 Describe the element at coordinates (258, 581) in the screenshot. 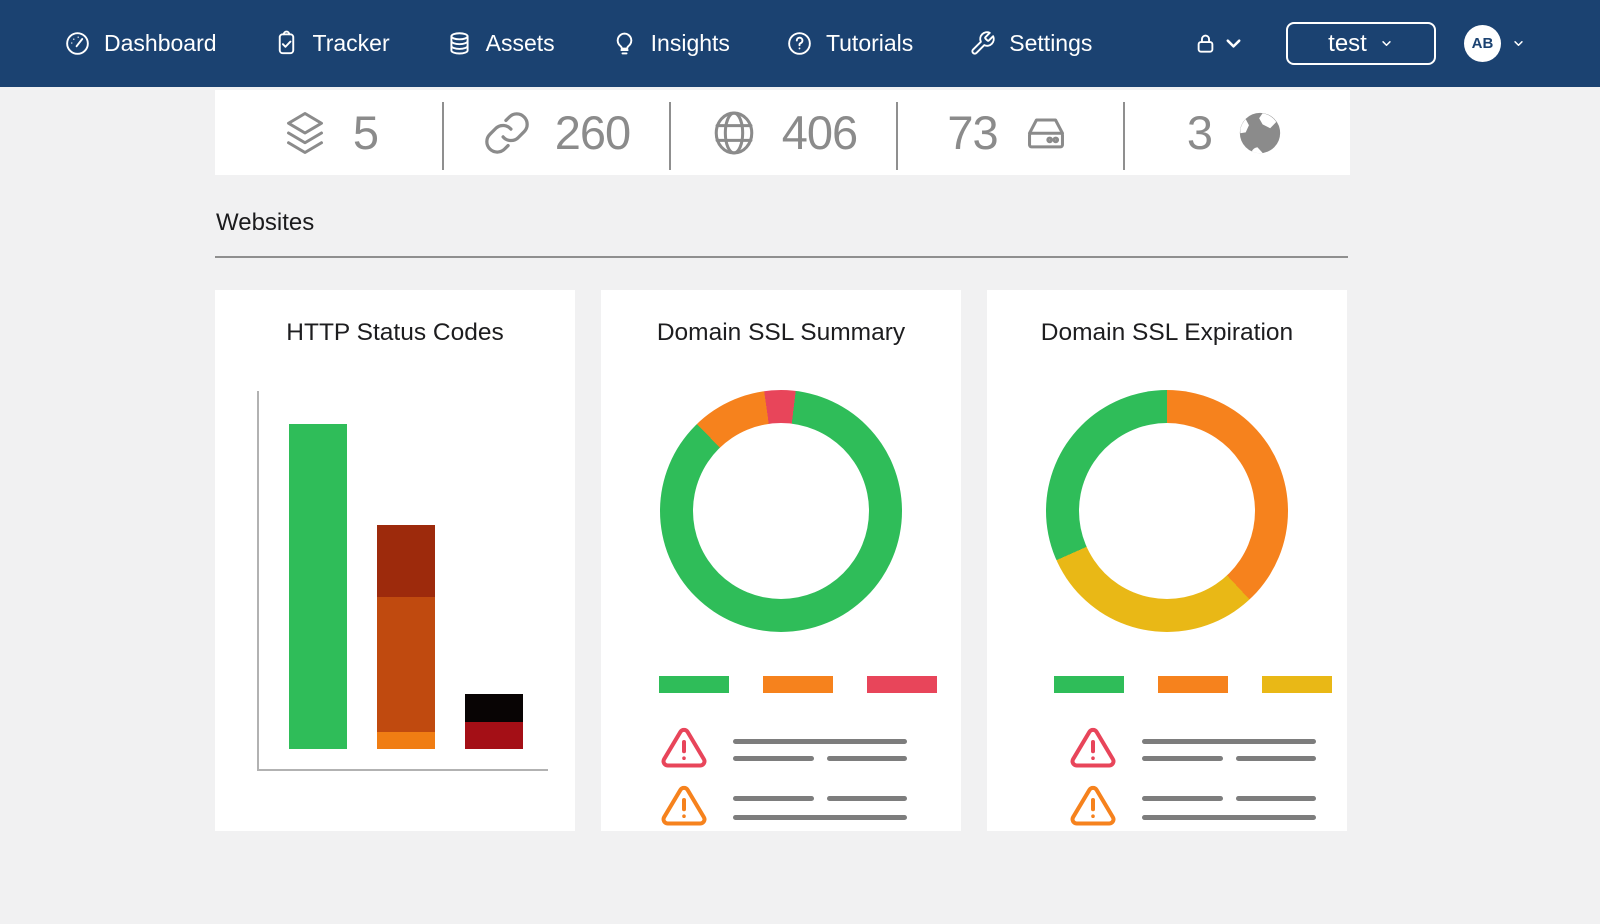

I see `y-axis` at that location.